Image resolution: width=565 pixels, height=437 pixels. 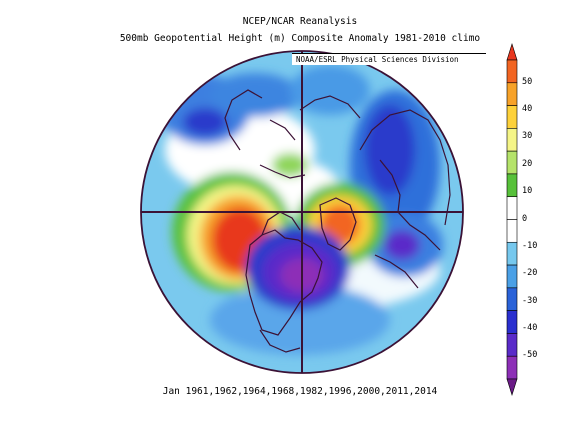 I want to click on colorbar-tick-label: 10, so click(x=527, y=191).